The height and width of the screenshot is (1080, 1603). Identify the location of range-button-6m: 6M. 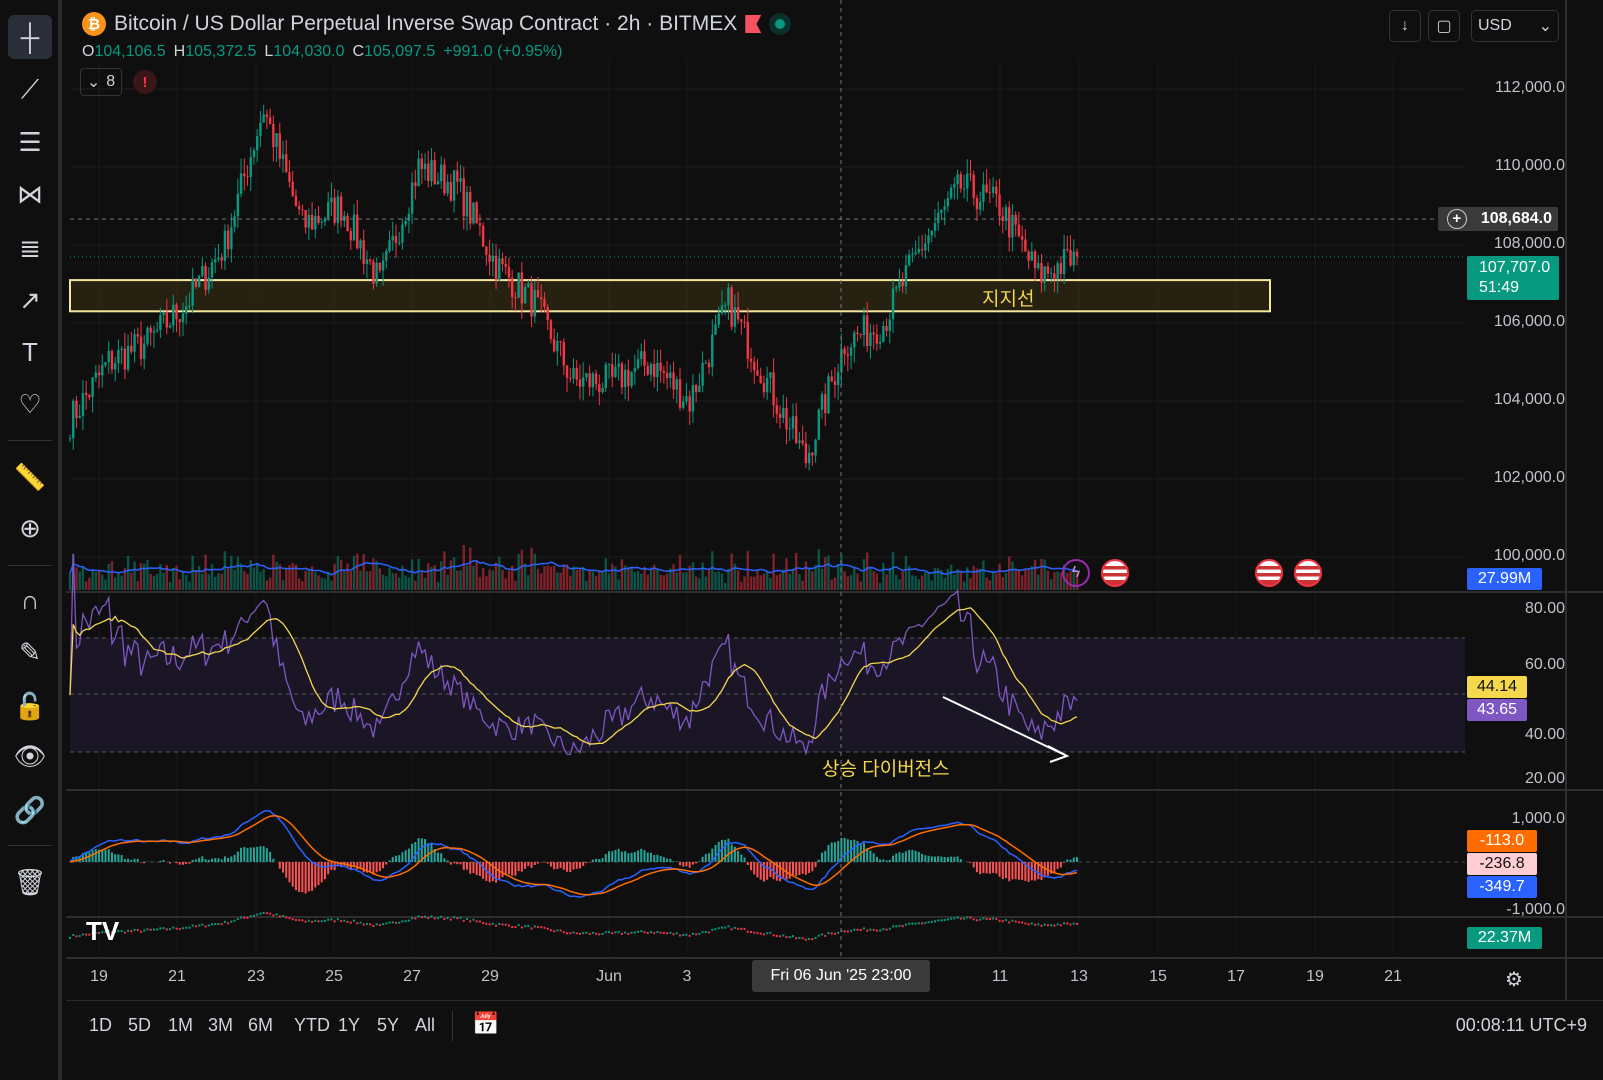
(261, 1025).